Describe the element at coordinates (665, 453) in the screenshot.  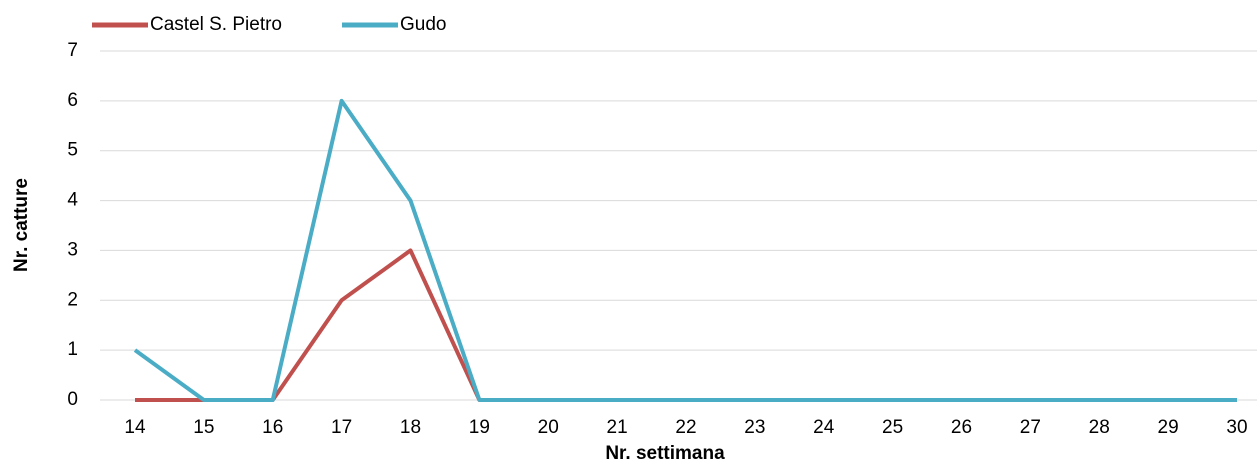
I see `x-axis-title: Nr. settimana` at that location.